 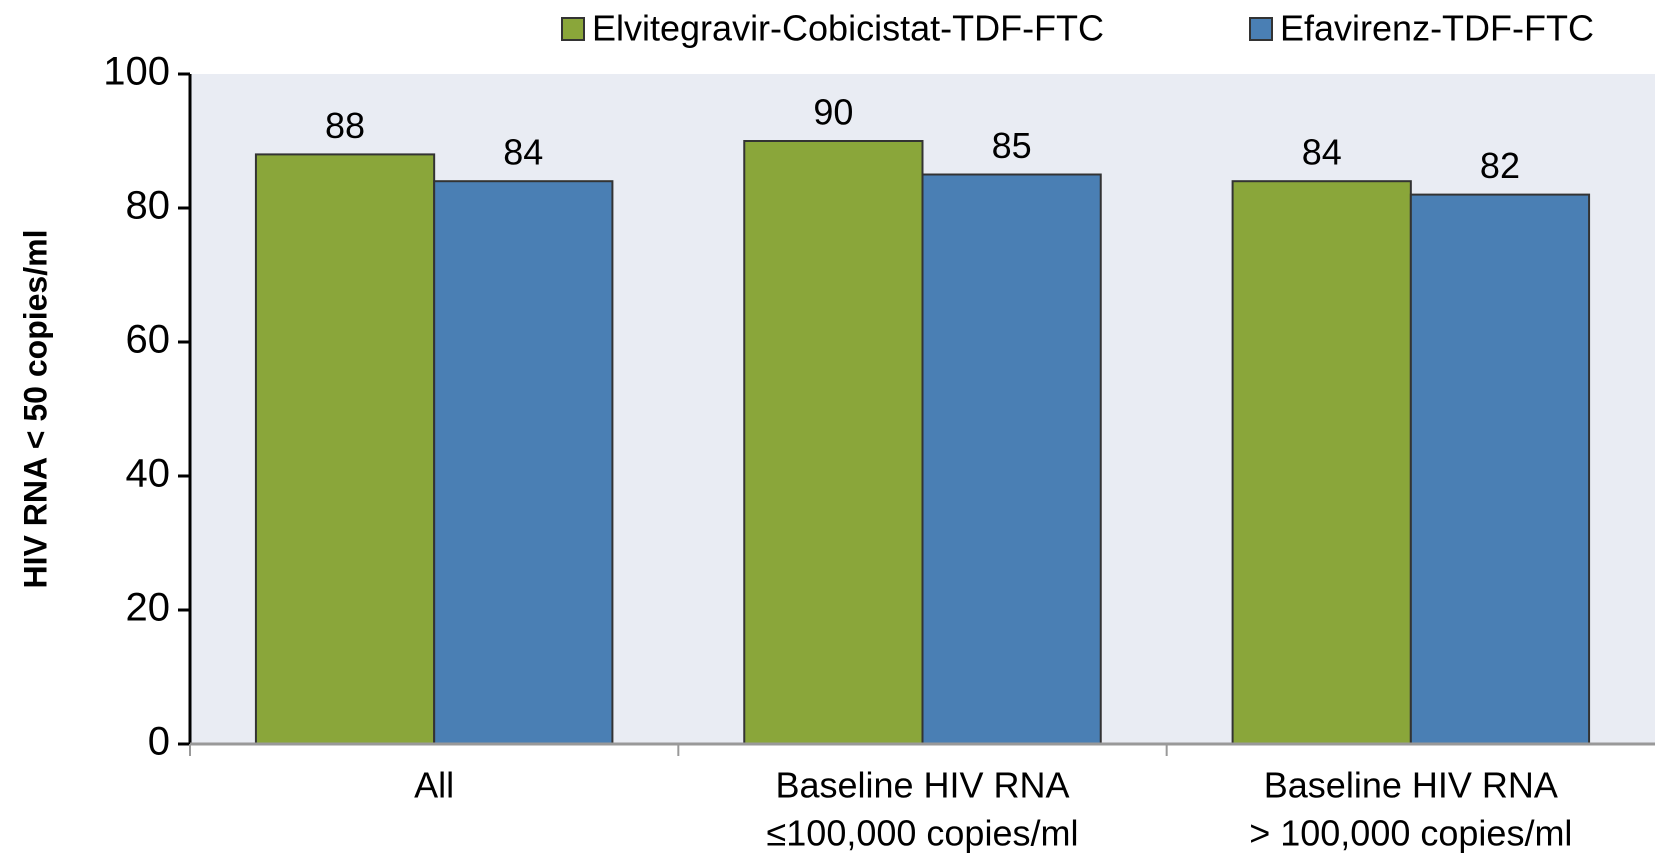 What do you see at coordinates (434, 785) in the screenshot?
I see `x-tick-label: All` at bounding box center [434, 785].